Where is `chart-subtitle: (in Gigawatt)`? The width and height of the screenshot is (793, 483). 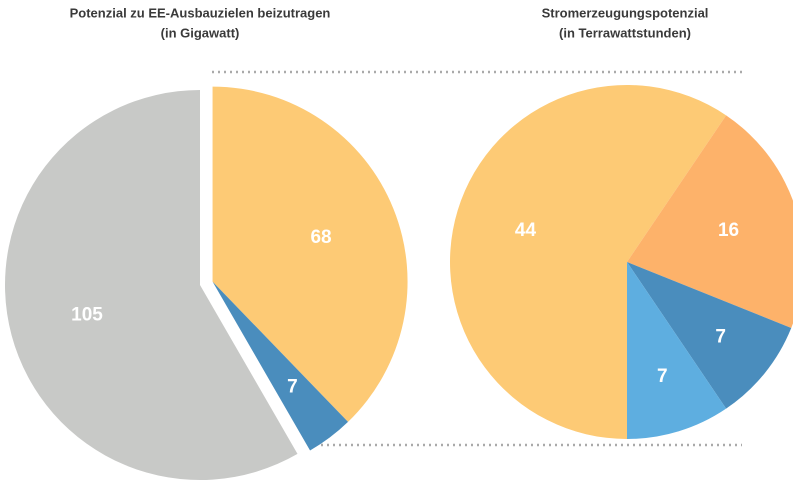 chart-subtitle: (in Gigawatt) is located at coordinates (200, 32).